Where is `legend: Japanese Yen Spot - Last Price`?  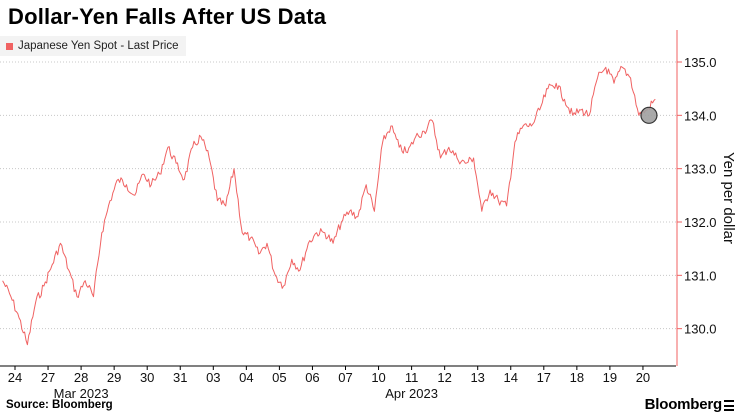
legend: Japanese Yen Spot - Last Price is located at coordinates (93, 46).